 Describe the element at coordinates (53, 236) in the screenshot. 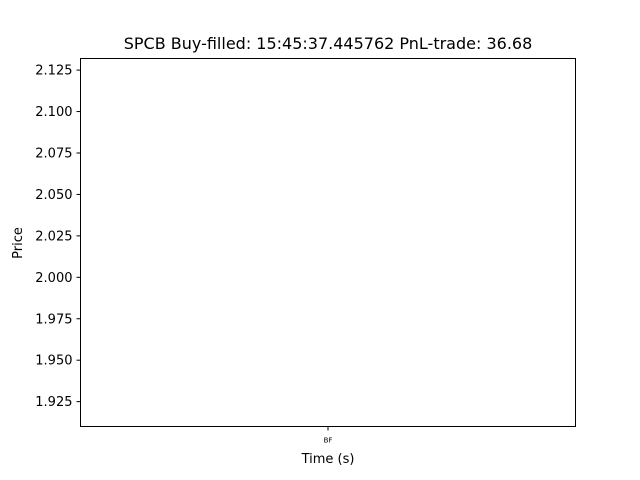

I see `y-tick-label: 2.025` at that location.